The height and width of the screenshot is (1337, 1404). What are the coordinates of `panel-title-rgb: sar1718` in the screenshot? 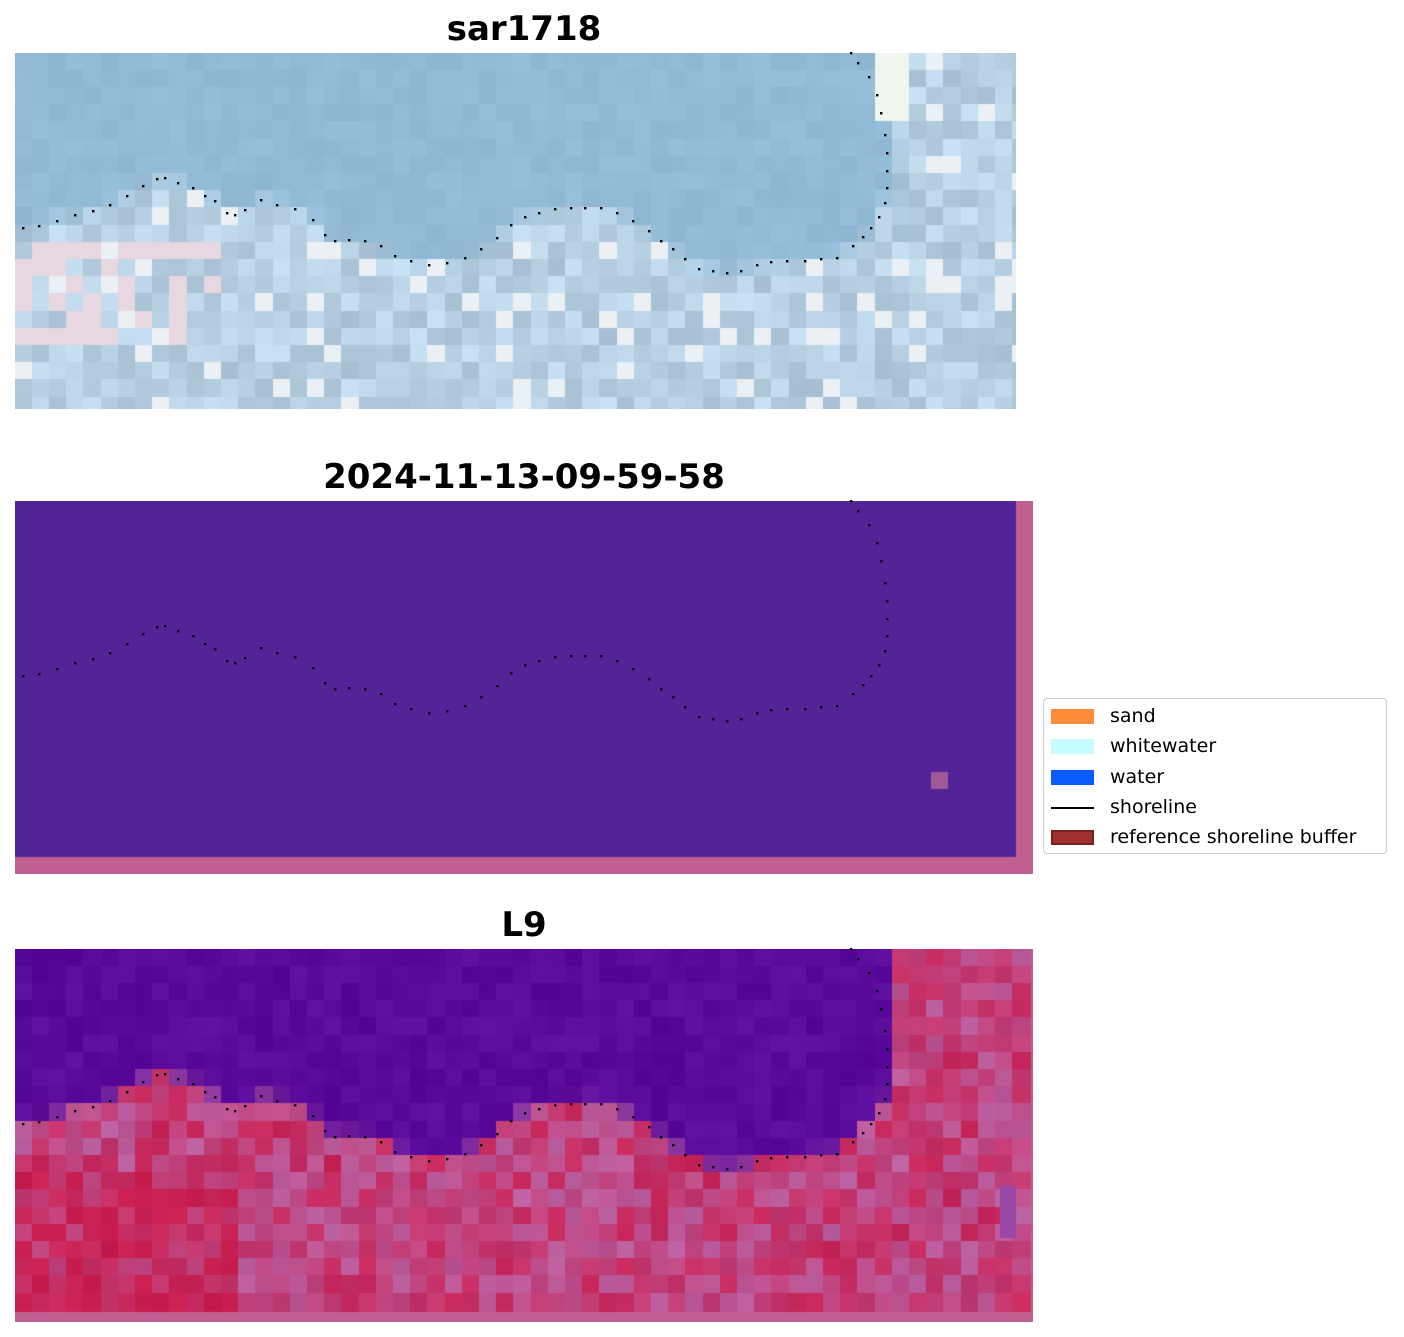 It's located at (524, 29).